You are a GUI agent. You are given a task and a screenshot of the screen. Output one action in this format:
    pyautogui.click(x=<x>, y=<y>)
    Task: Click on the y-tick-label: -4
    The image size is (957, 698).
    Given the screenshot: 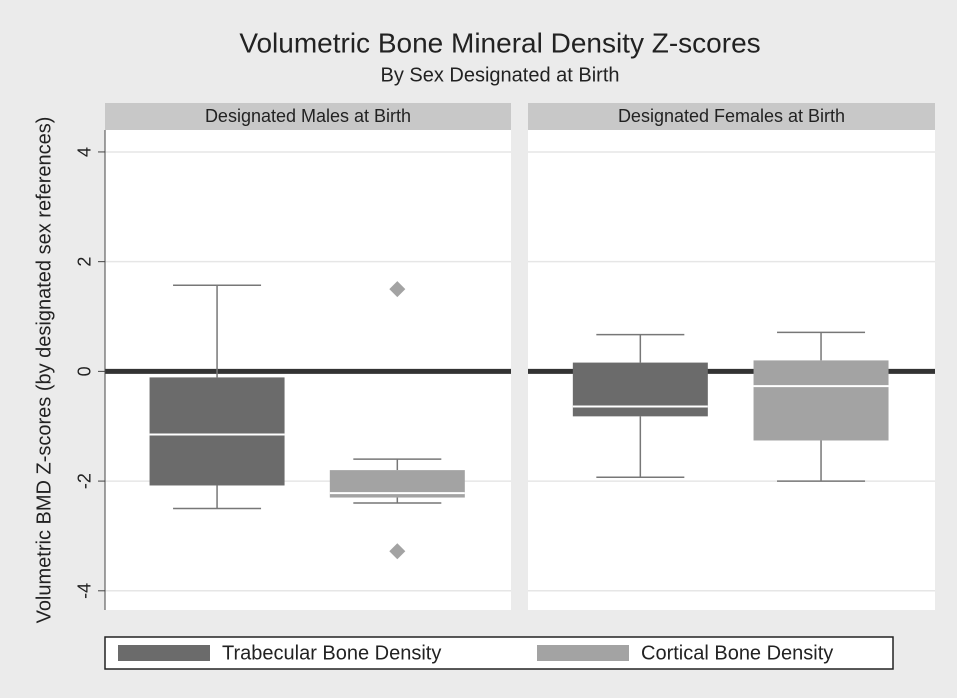 What is the action you would take?
    pyautogui.click(x=85, y=591)
    